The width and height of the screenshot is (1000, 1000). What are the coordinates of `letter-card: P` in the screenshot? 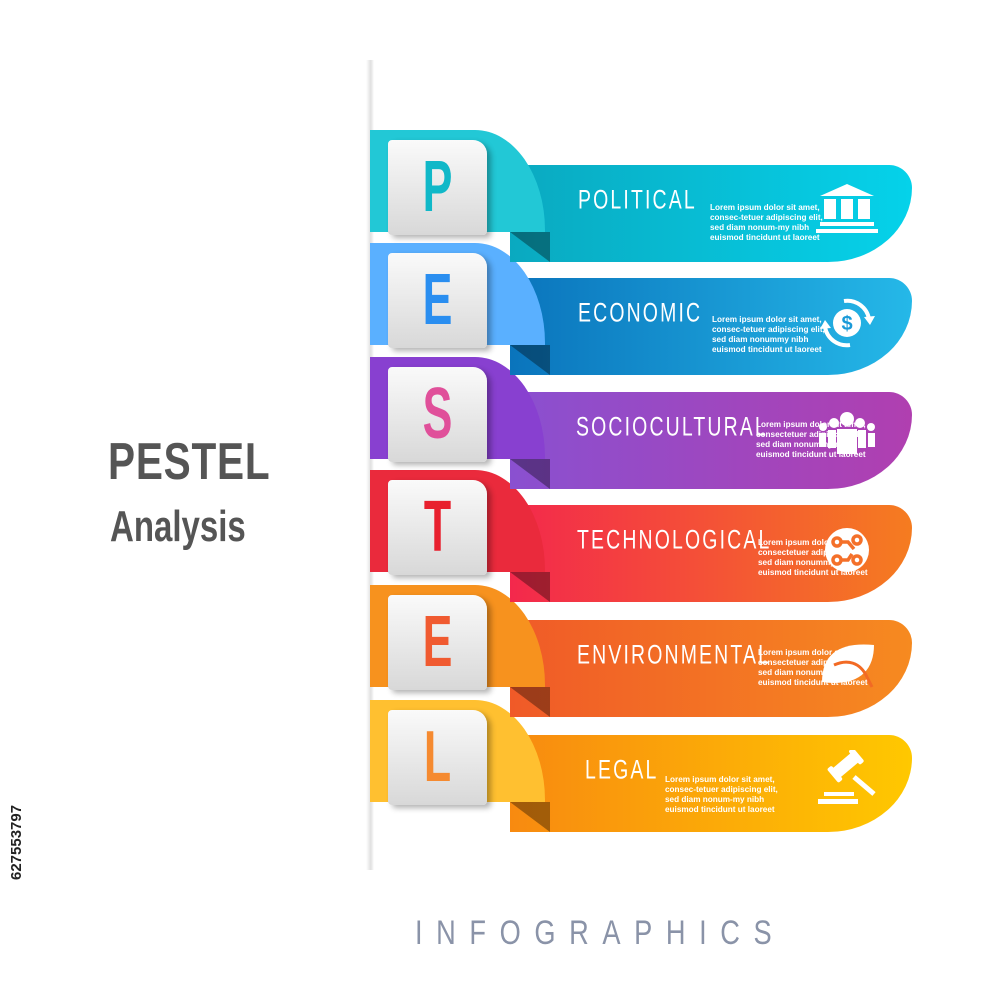 It's located at (437, 187).